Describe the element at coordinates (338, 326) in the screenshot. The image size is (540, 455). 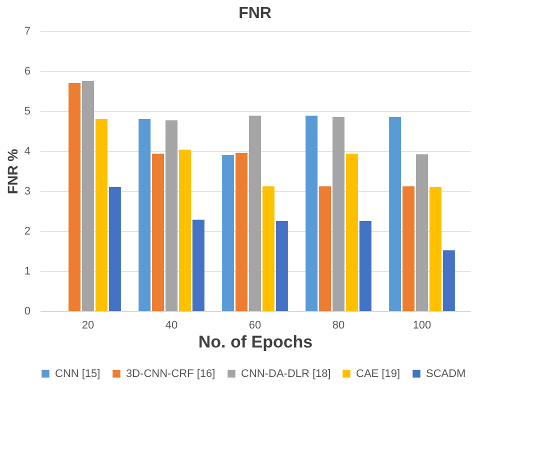
I see `x-tick-label: 80` at that location.